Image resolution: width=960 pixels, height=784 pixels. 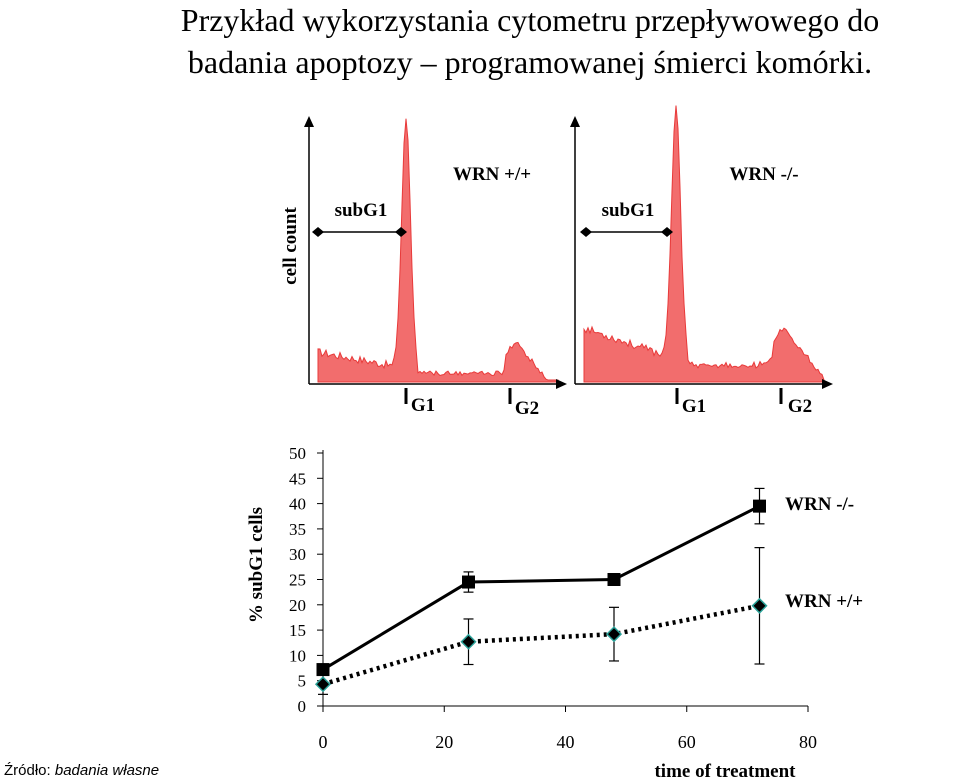 What do you see at coordinates (27, 770) in the screenshot?
I see `source-label: Źródło:` at bounding box center [27, 770].